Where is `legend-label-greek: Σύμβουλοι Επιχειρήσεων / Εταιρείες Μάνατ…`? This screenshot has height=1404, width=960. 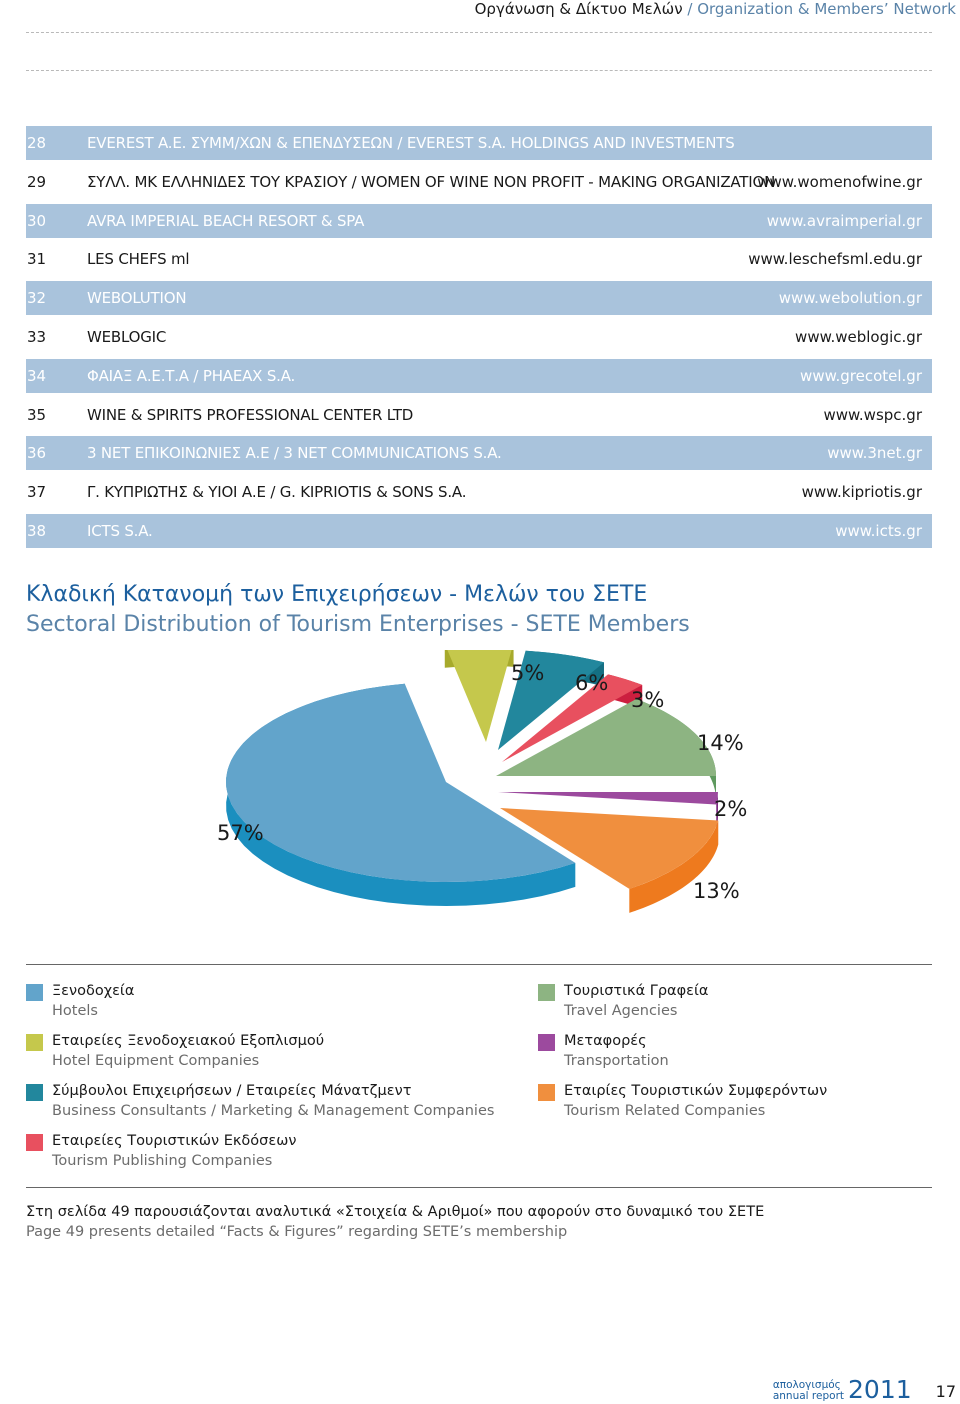 legend-label-greek: Σύμβουλοι Επιχειρήσεων / Εταιρείες Μάνατ… is located at coordinates (232, 1091).